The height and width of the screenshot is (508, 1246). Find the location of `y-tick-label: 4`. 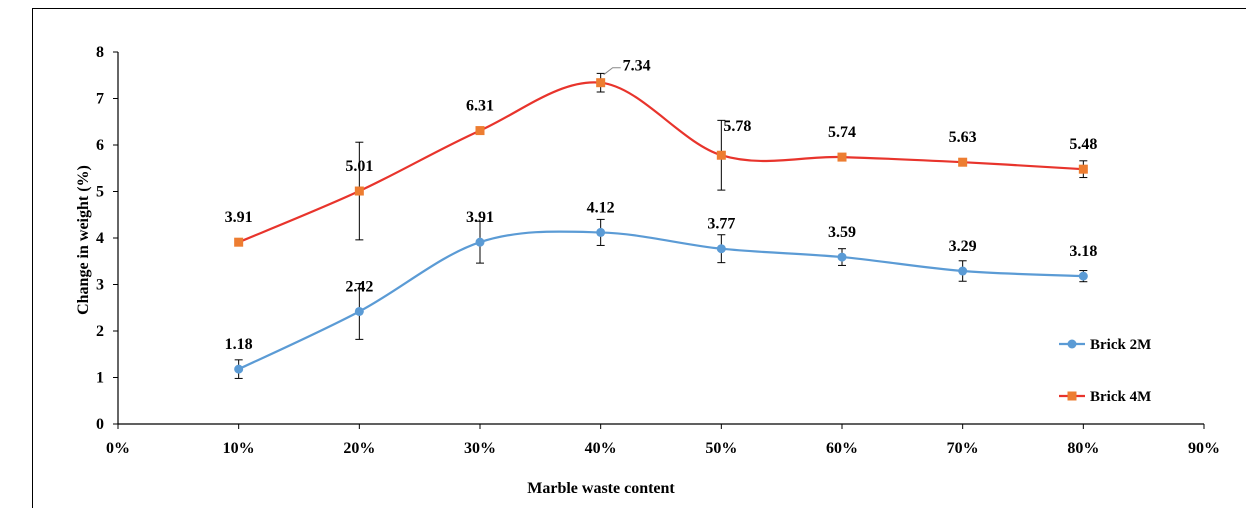

y-tick-label: 4 is located at coordinates (100, 238).